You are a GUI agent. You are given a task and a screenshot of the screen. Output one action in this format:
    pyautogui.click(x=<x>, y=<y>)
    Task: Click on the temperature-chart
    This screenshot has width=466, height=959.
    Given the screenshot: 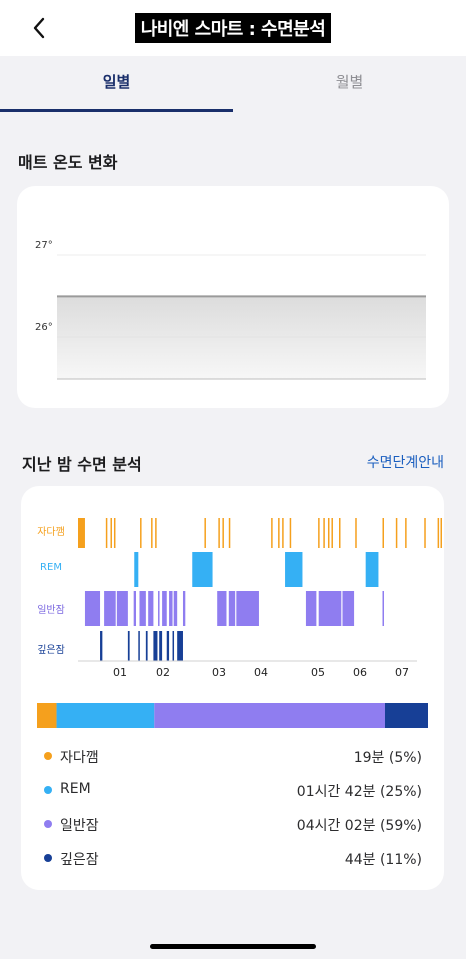 What is the action you would take?
    pyautogui.click(x=241, y=317)
    